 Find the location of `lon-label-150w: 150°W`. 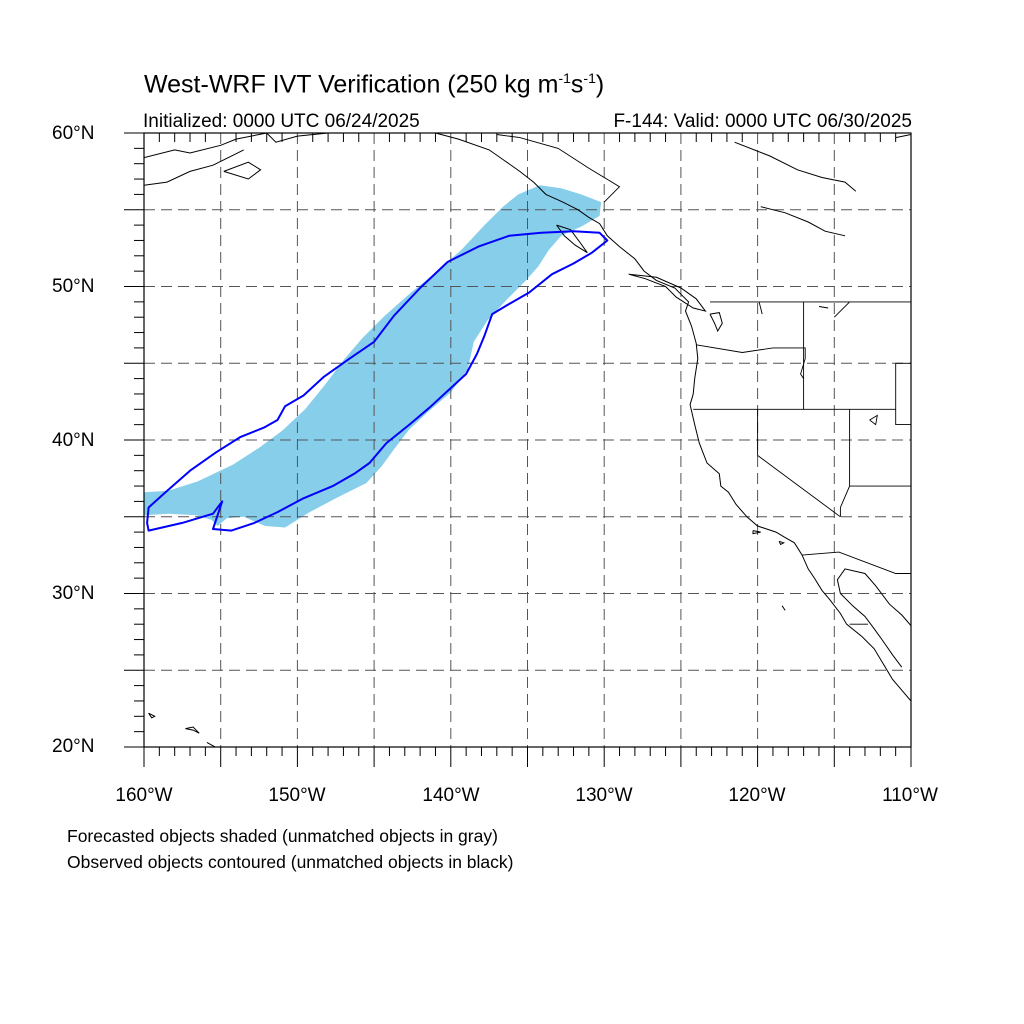

lon-label-150w: 150°W is located at coordinates (297, 795).